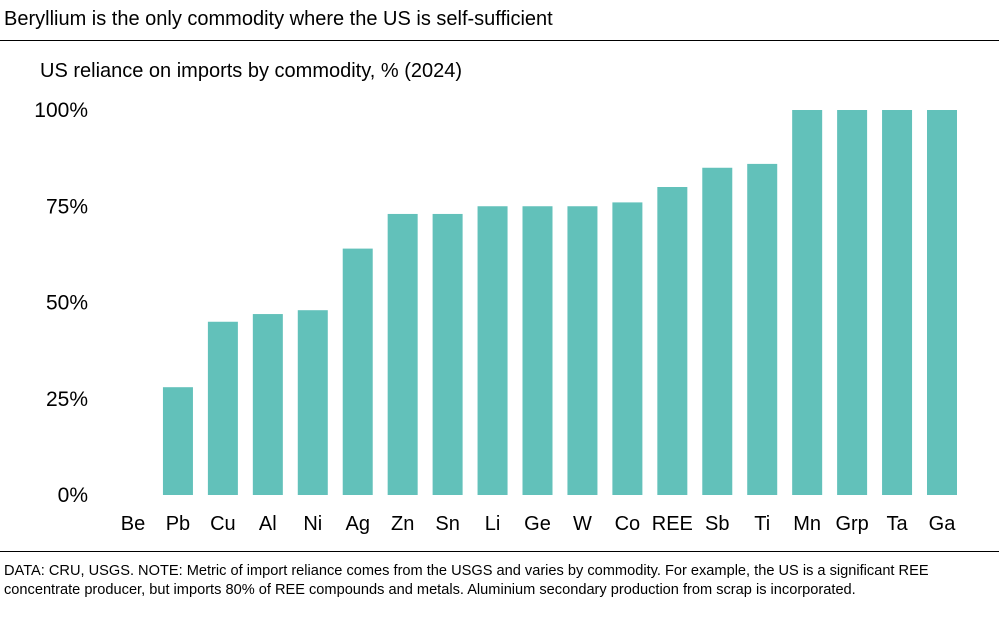 Image resolution: width=999 pixels, height=628 pixels. Describe the element at coordinates (133, 524) in the screenshot. I see `x-tick-label: Be` at that location.